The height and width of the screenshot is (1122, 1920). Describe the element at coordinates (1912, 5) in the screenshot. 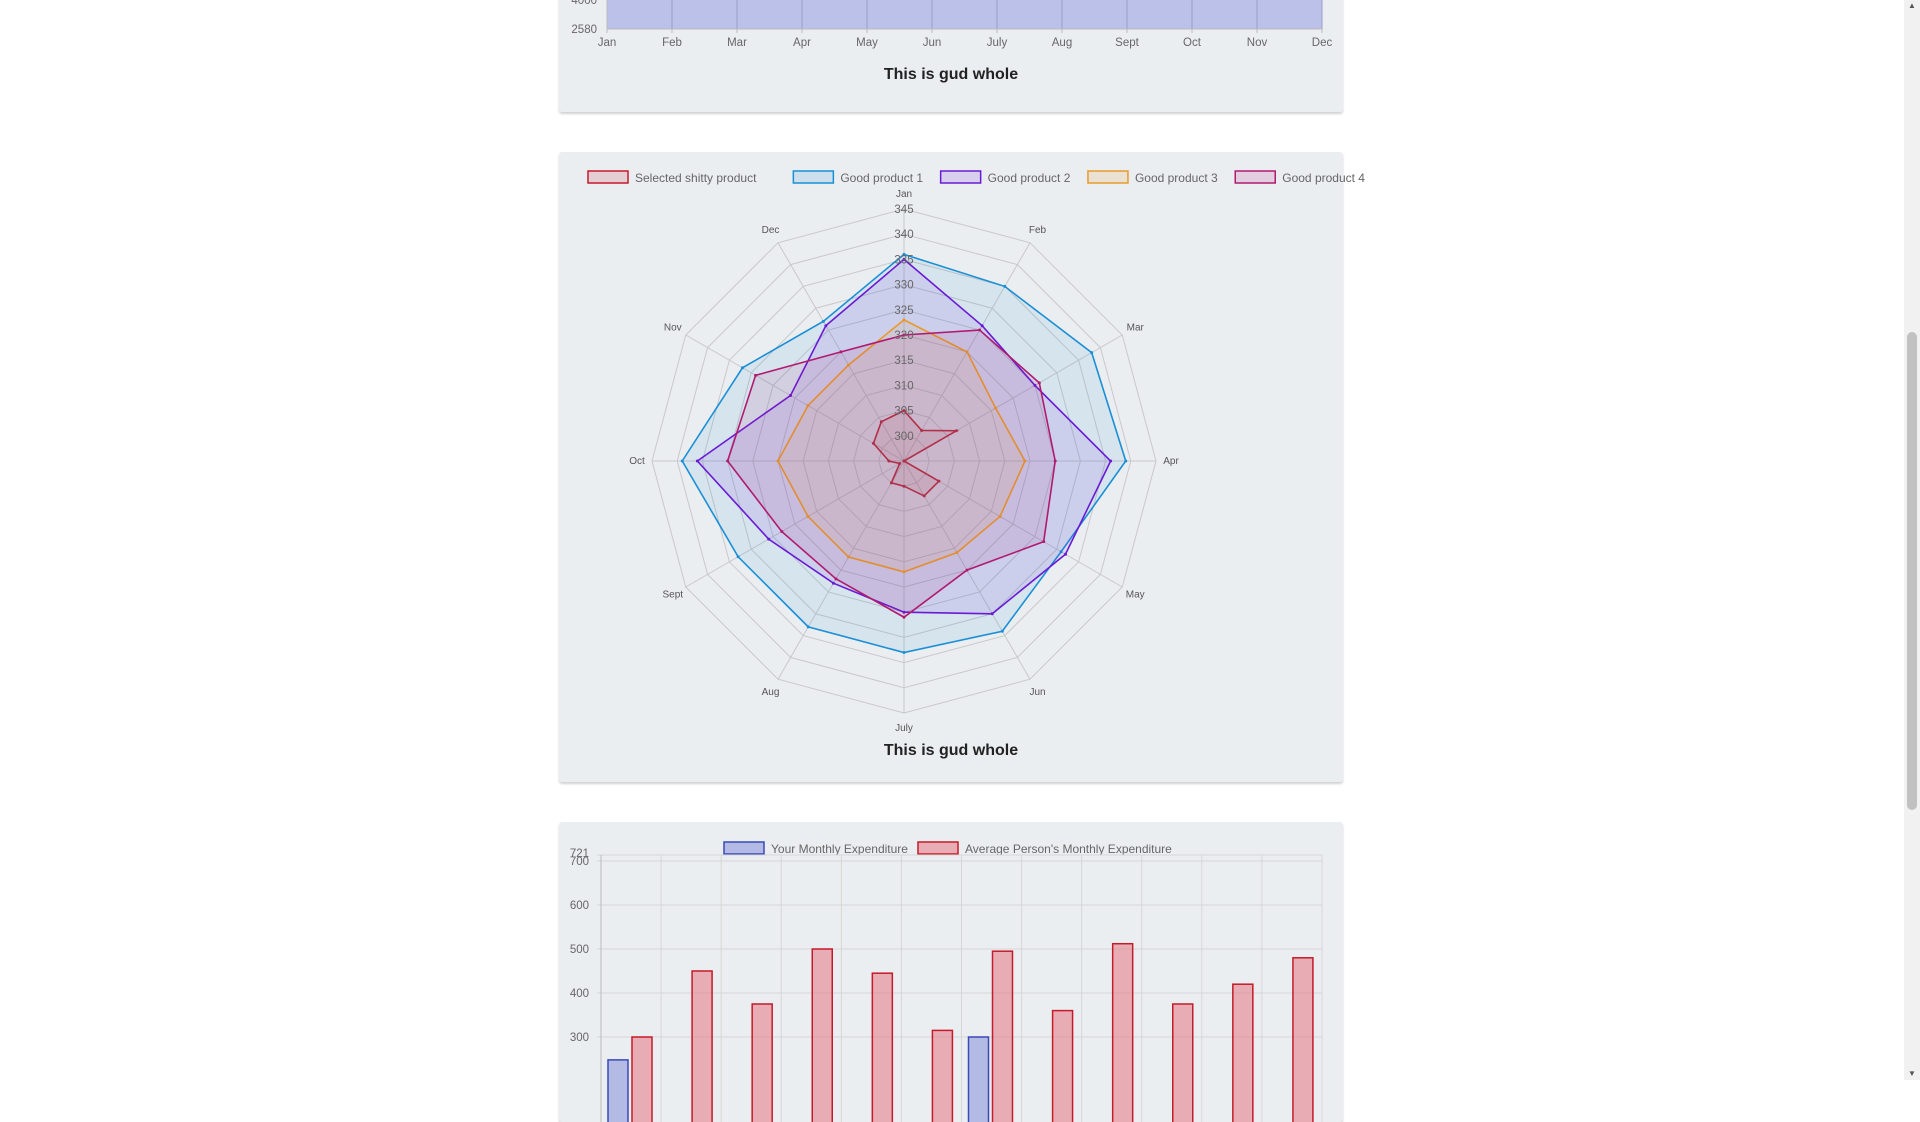

I see `scroll-up-icon: ▲` at that location.